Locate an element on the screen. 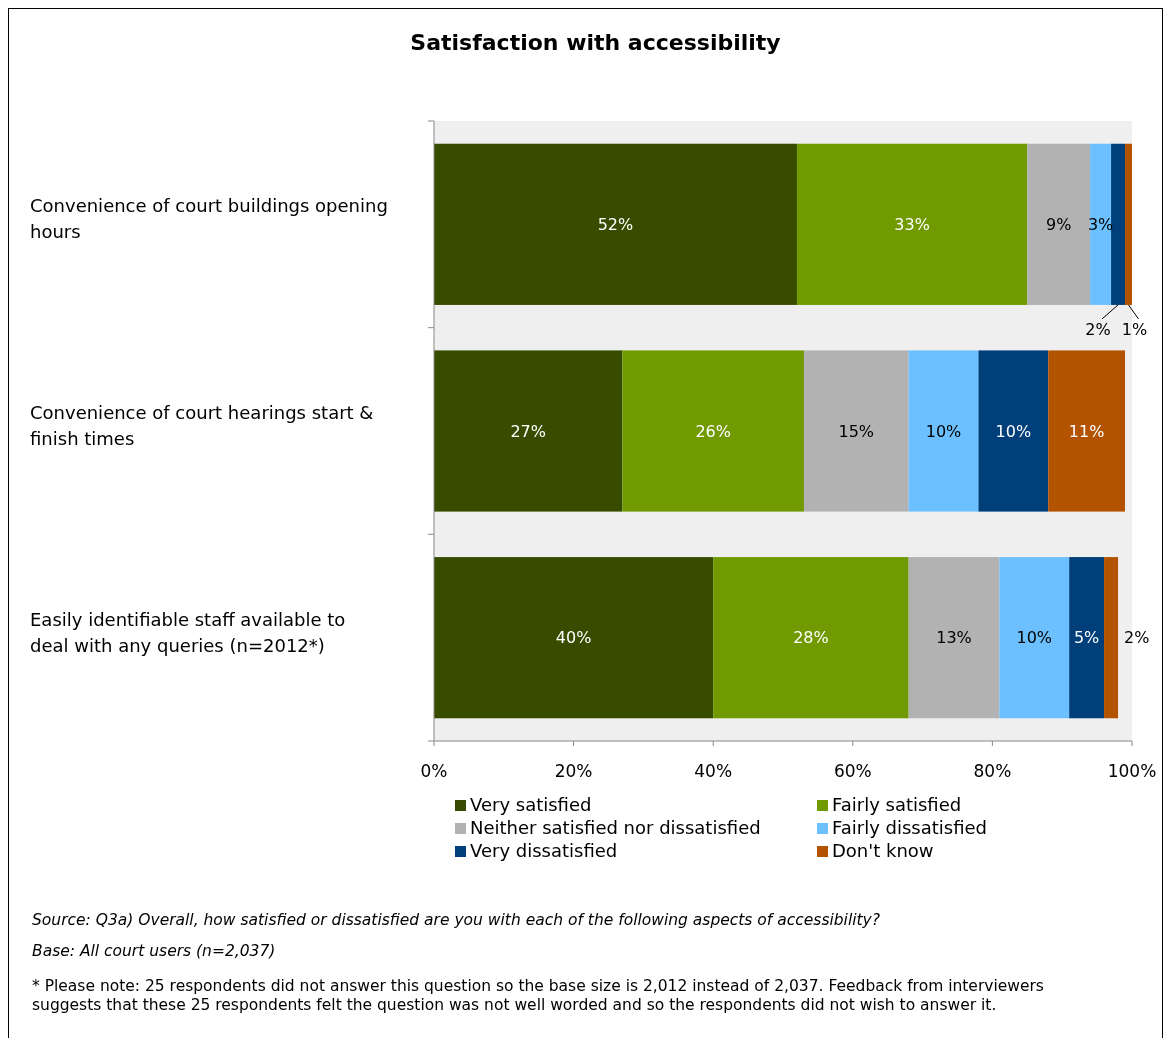 The image size is (1165, 1039). legend-label: Fairly dissatisfied is located at coordinates (909, 827).